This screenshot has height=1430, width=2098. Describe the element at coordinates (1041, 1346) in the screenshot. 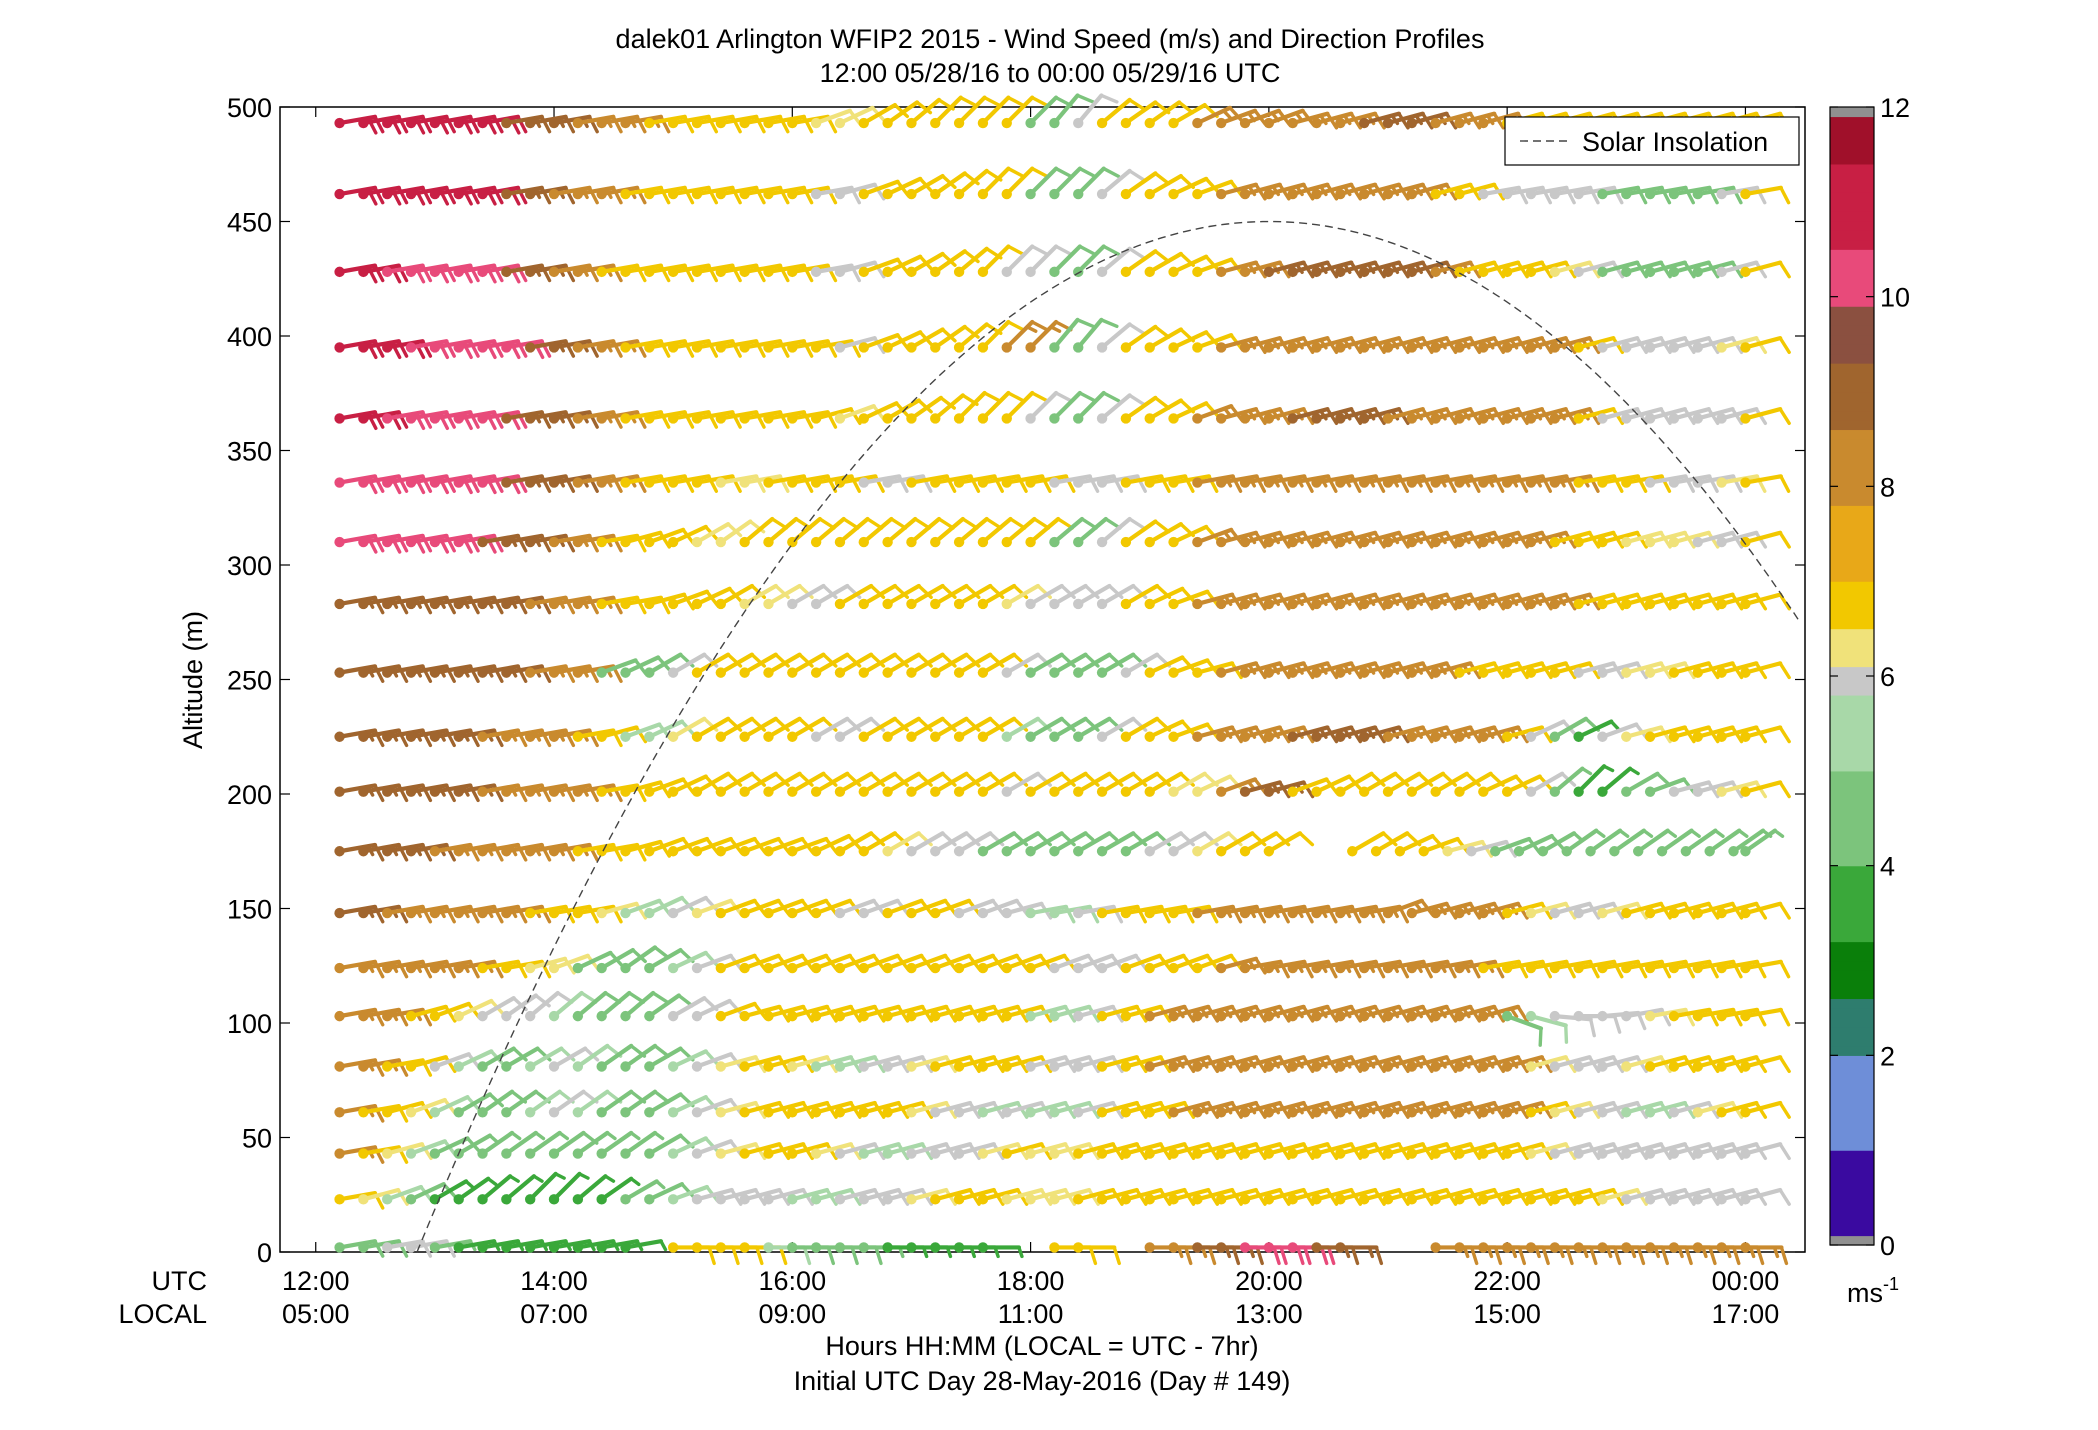

I see `x-axis-label: Hours HH:MM (LOCAL = UTC - 7hr)` at that location.